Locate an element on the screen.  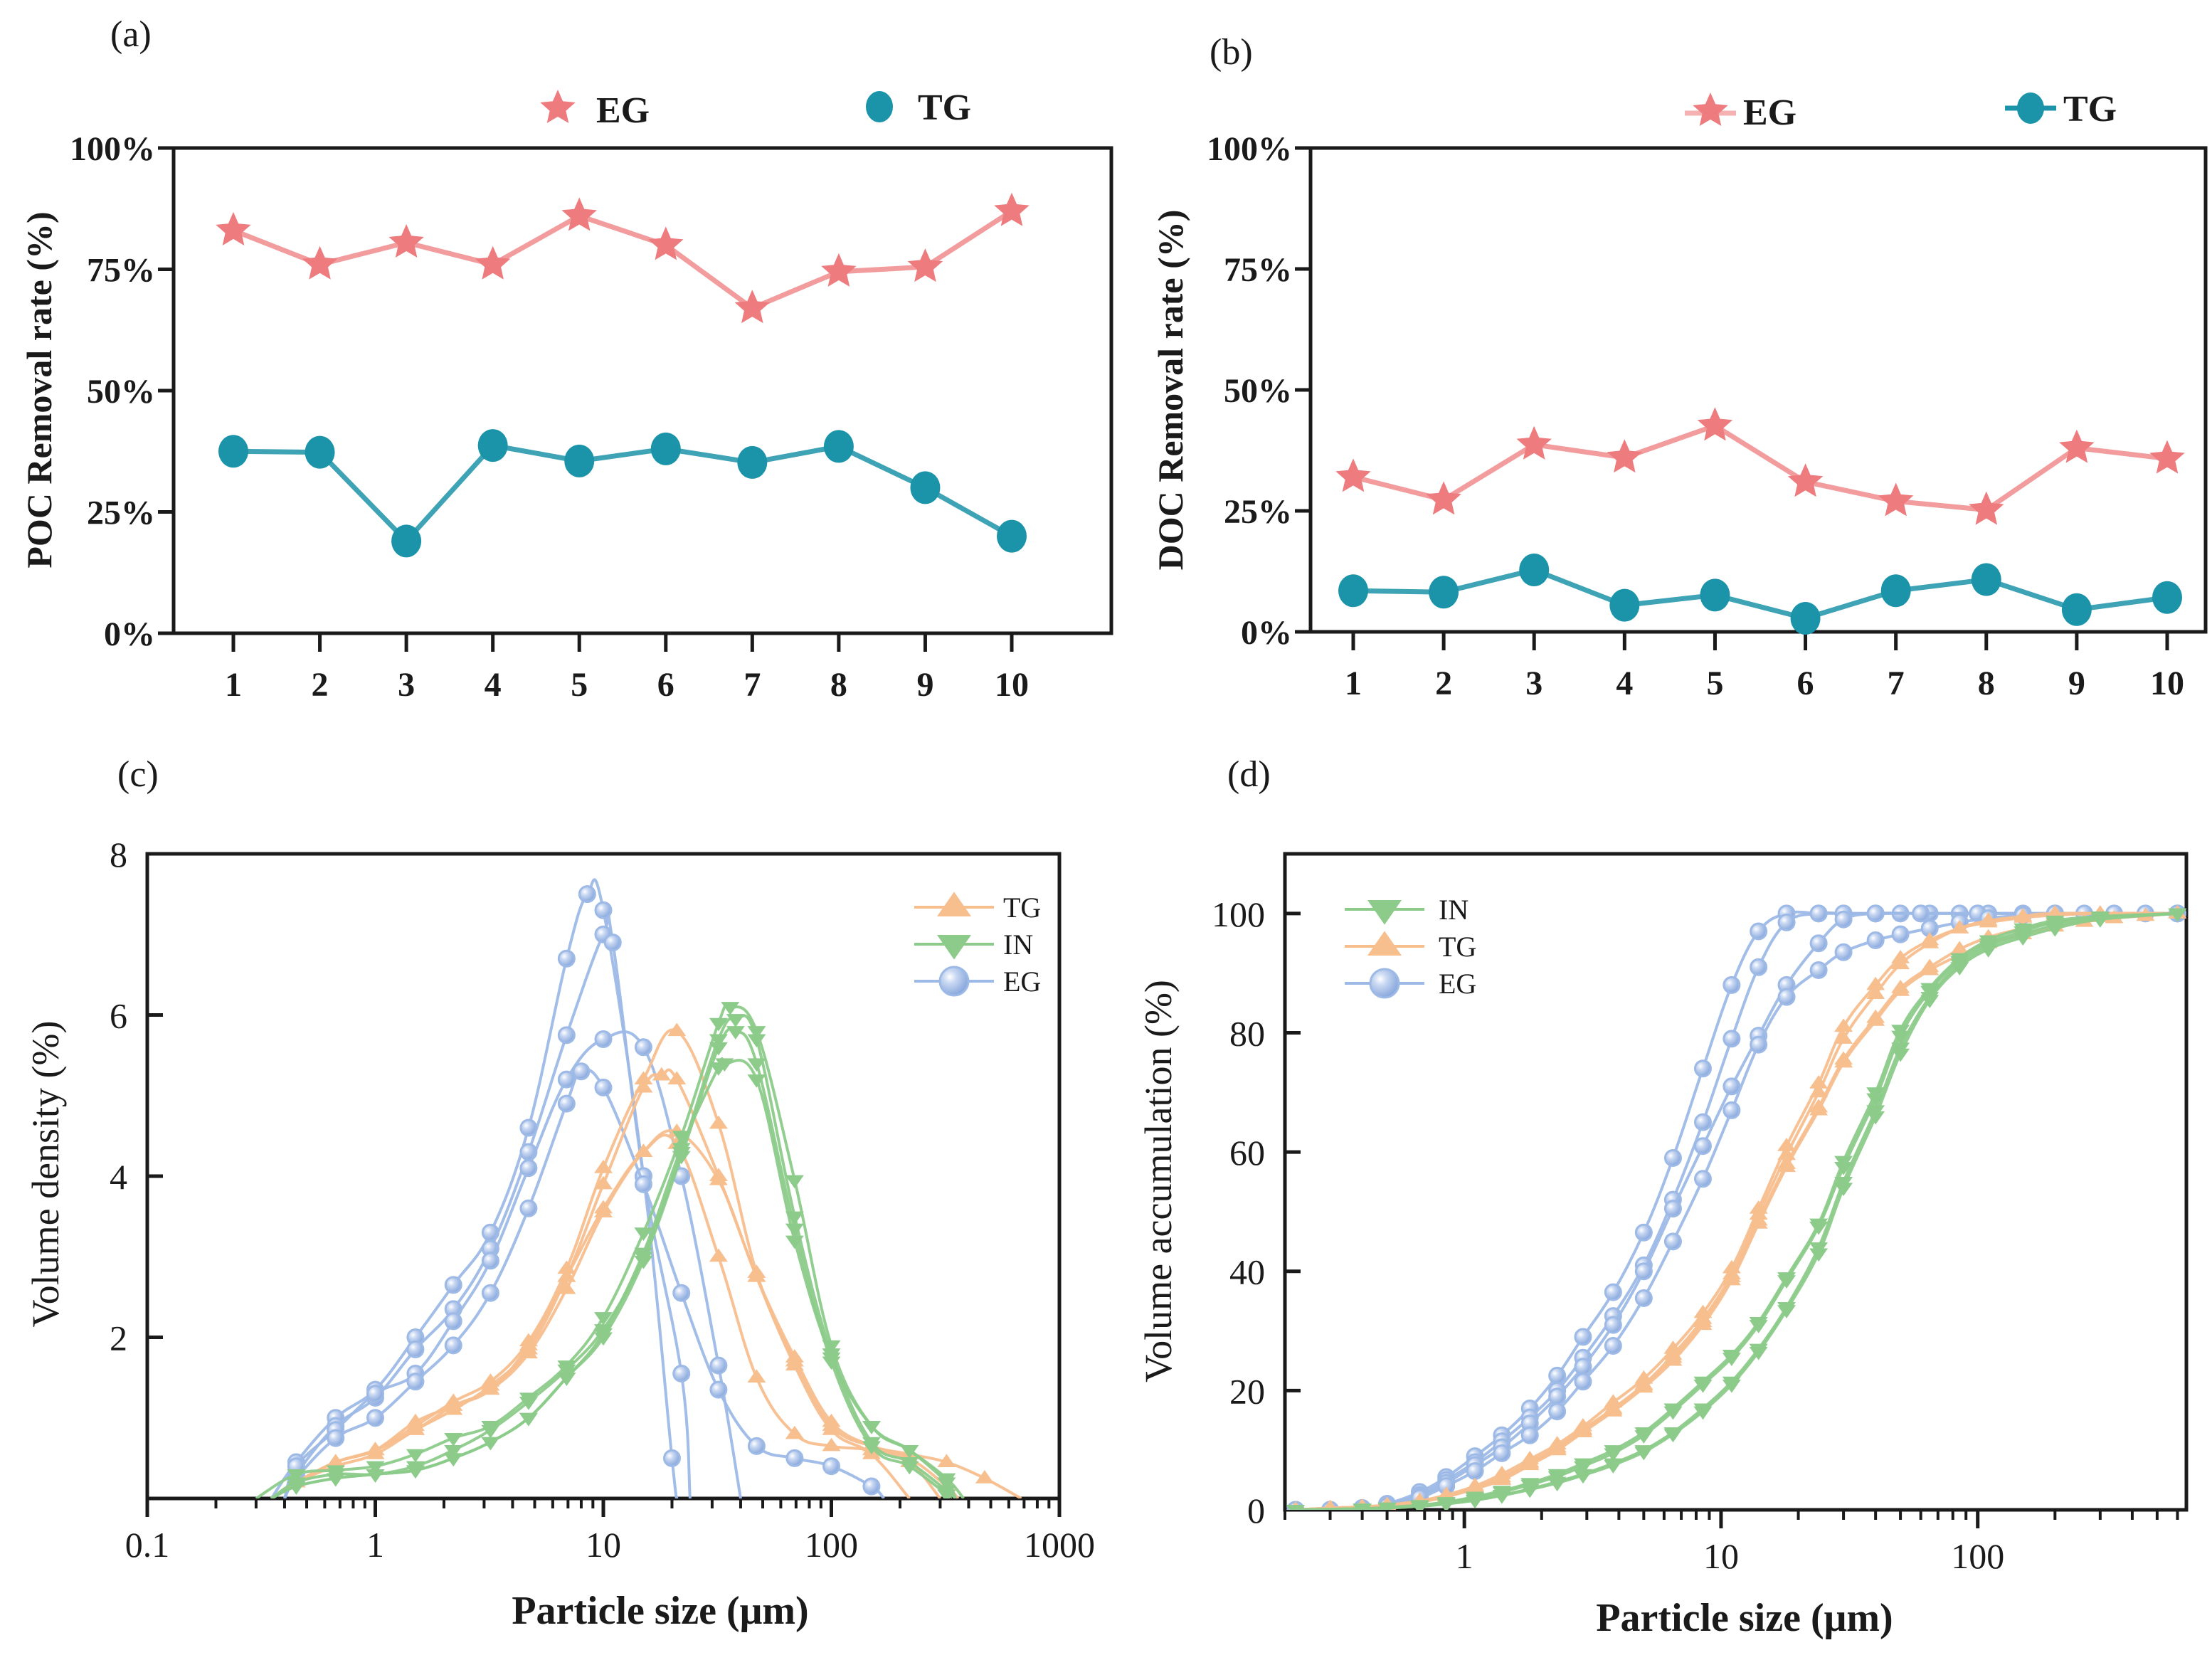
panel-a-y-axis-title: POC Removal rate (%) is located at coordinates (39, 390).